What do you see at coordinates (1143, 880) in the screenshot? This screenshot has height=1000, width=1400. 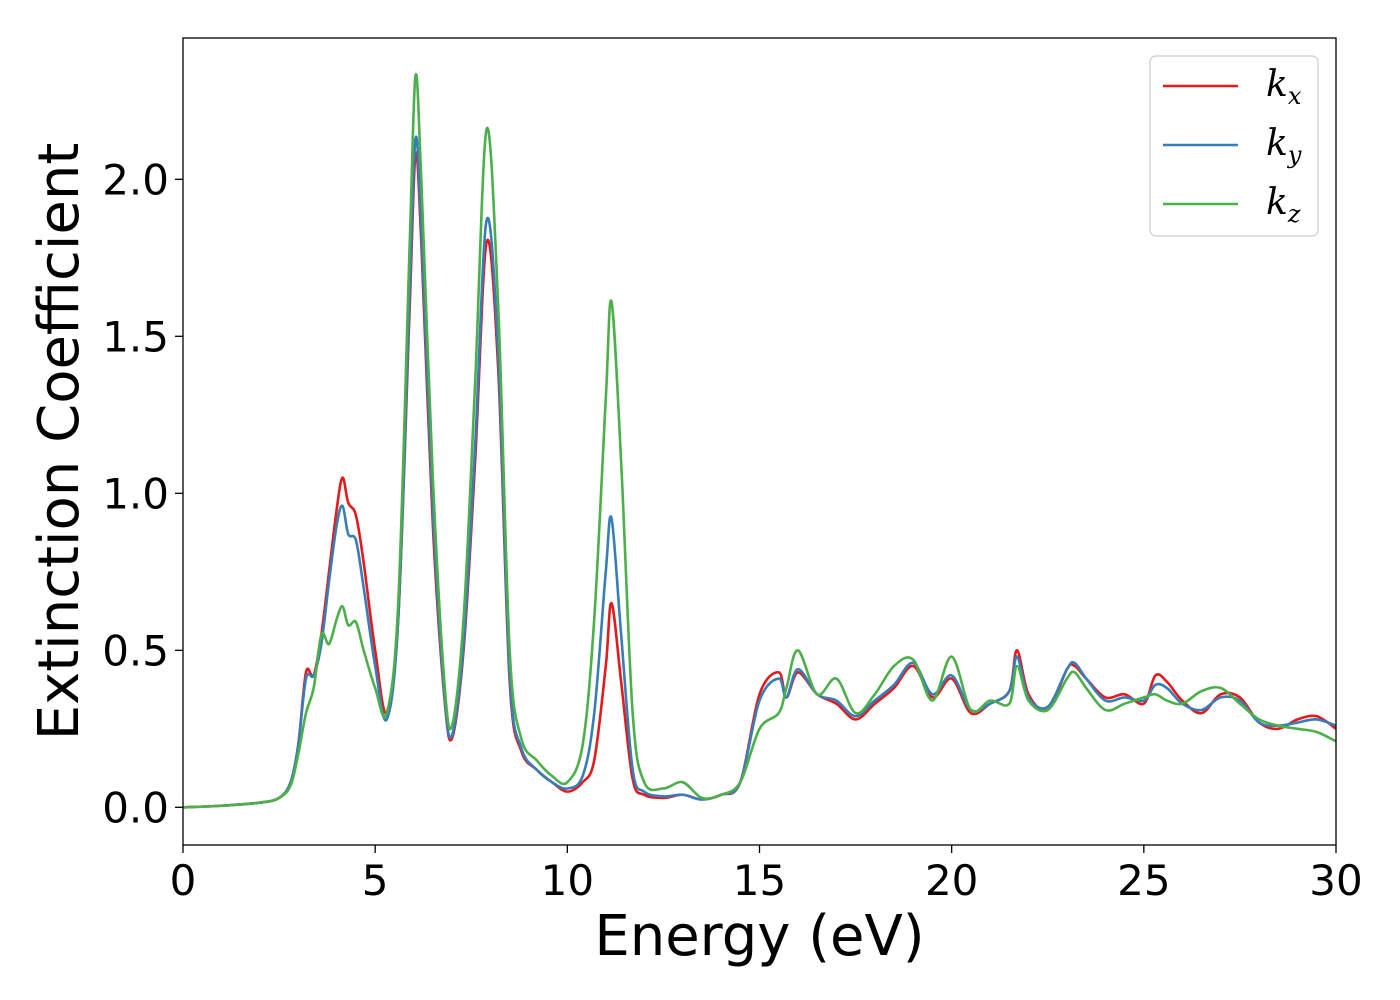 I see `x-tick-label: 25` at bounding box center [1143, 880].